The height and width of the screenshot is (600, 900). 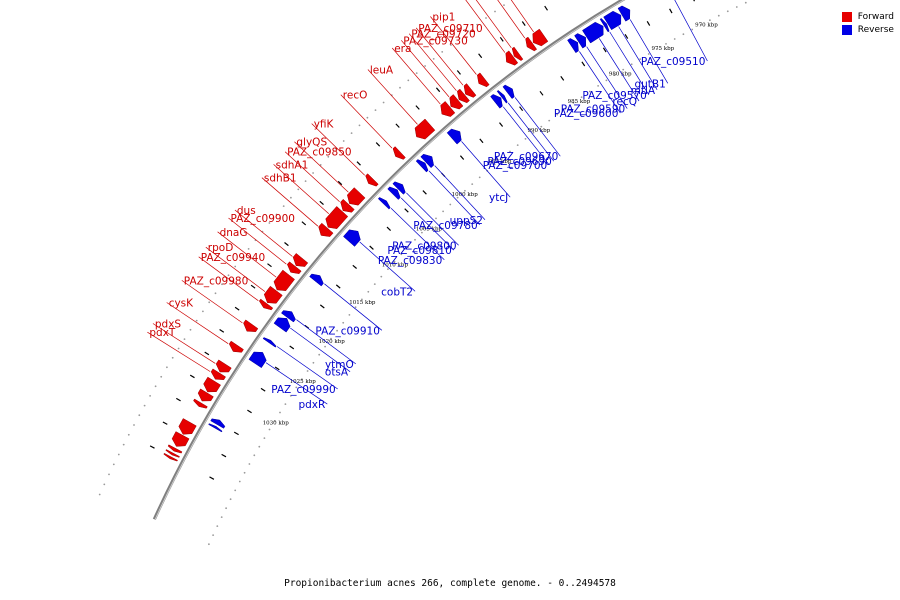 I want to click on gene-label-sdhA1: sdhA1, so click(x=292, y=165).